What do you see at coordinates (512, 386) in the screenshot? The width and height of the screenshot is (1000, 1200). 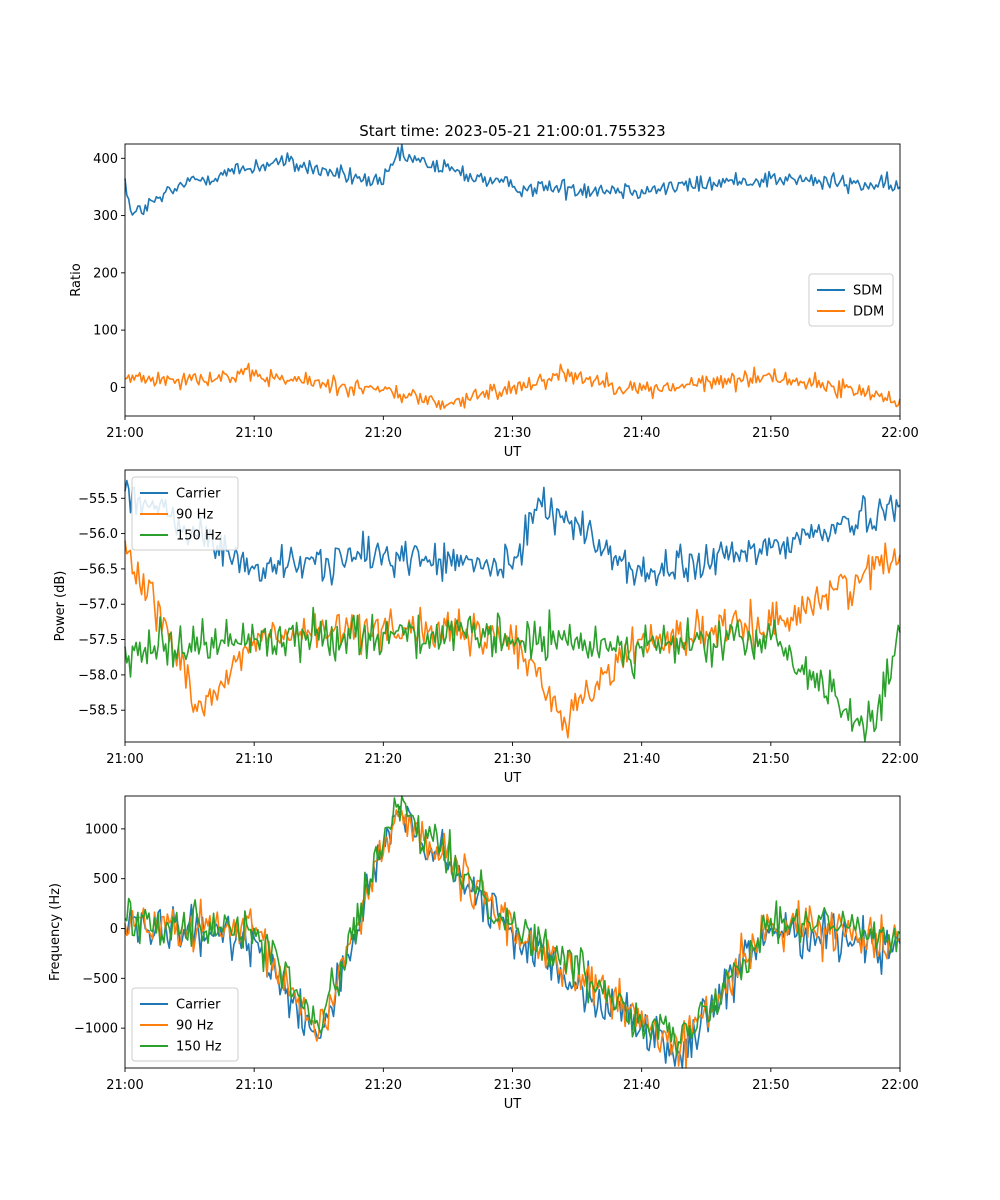 I see `series-line-ddm` at bounding box center [512, 386].